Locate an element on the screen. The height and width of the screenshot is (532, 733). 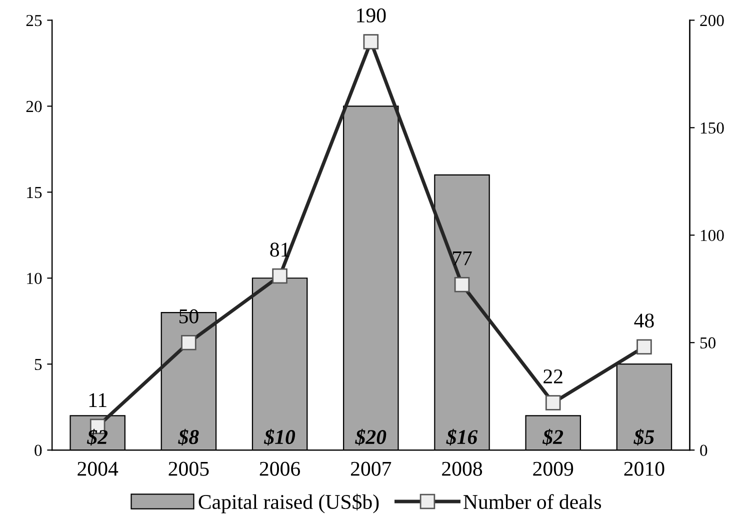
data-label: 81 is located at coordinates (279, 249).